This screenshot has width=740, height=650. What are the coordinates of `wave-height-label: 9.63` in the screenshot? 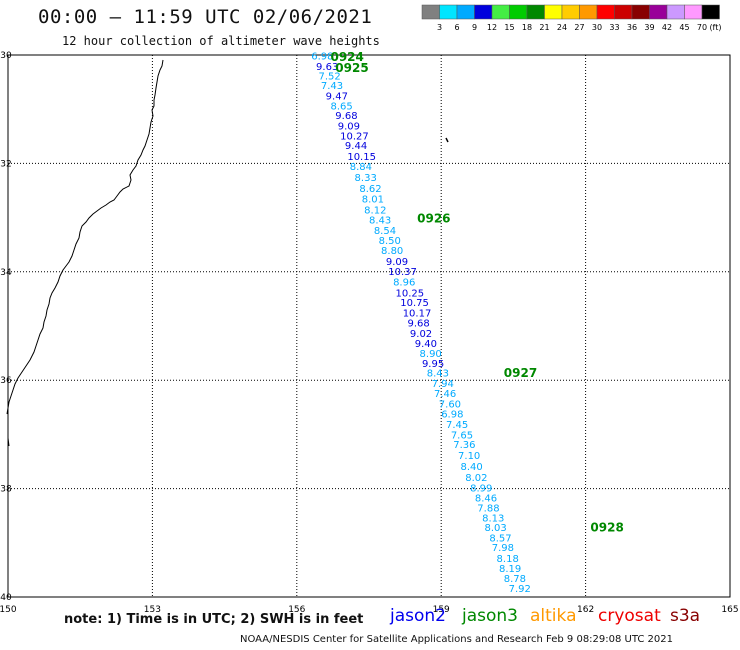 It's located at (327, 67).